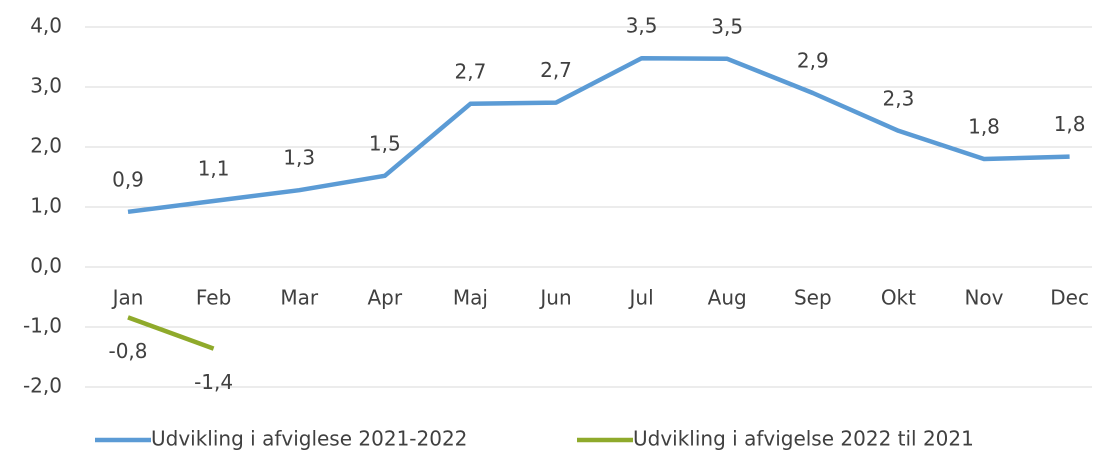 This screenshot has width=1098, height=450. What do you see at coordinates (803, 438) in the screenshot?
I see `legend-label: Udvikling i afvigelse 2022 til 2021` at bounding box center [803, 438].